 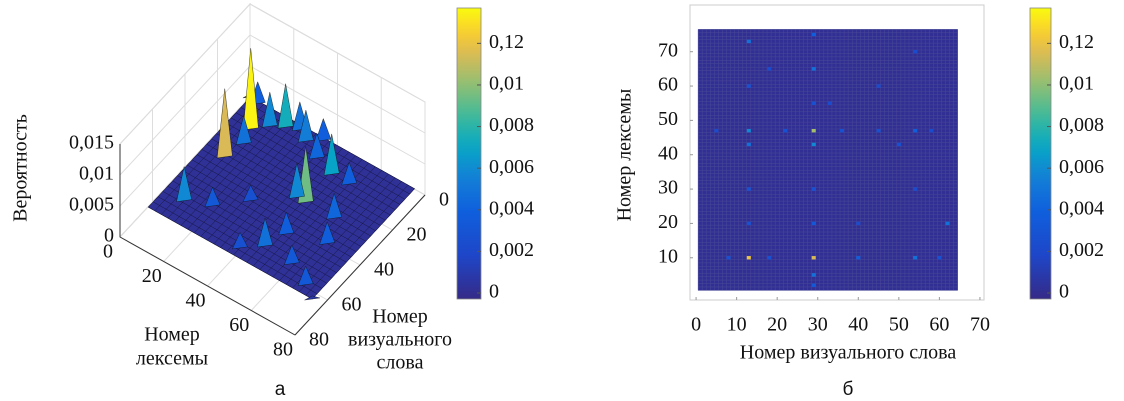 What do you see at coordinates (283, 350) in the screenshot?
I see `x-tick-label: 80` at bounding box center [283, 350].